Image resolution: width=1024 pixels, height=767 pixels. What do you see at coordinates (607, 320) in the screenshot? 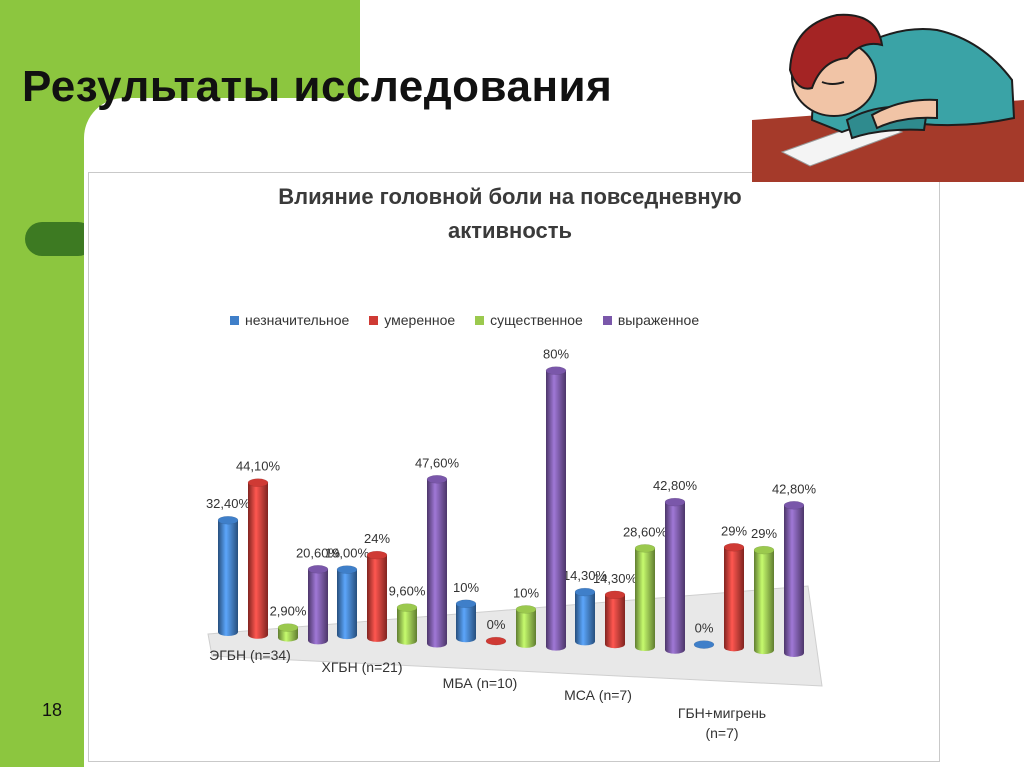
I see `legend-swatch-severe` at bounding box center [607, 320].